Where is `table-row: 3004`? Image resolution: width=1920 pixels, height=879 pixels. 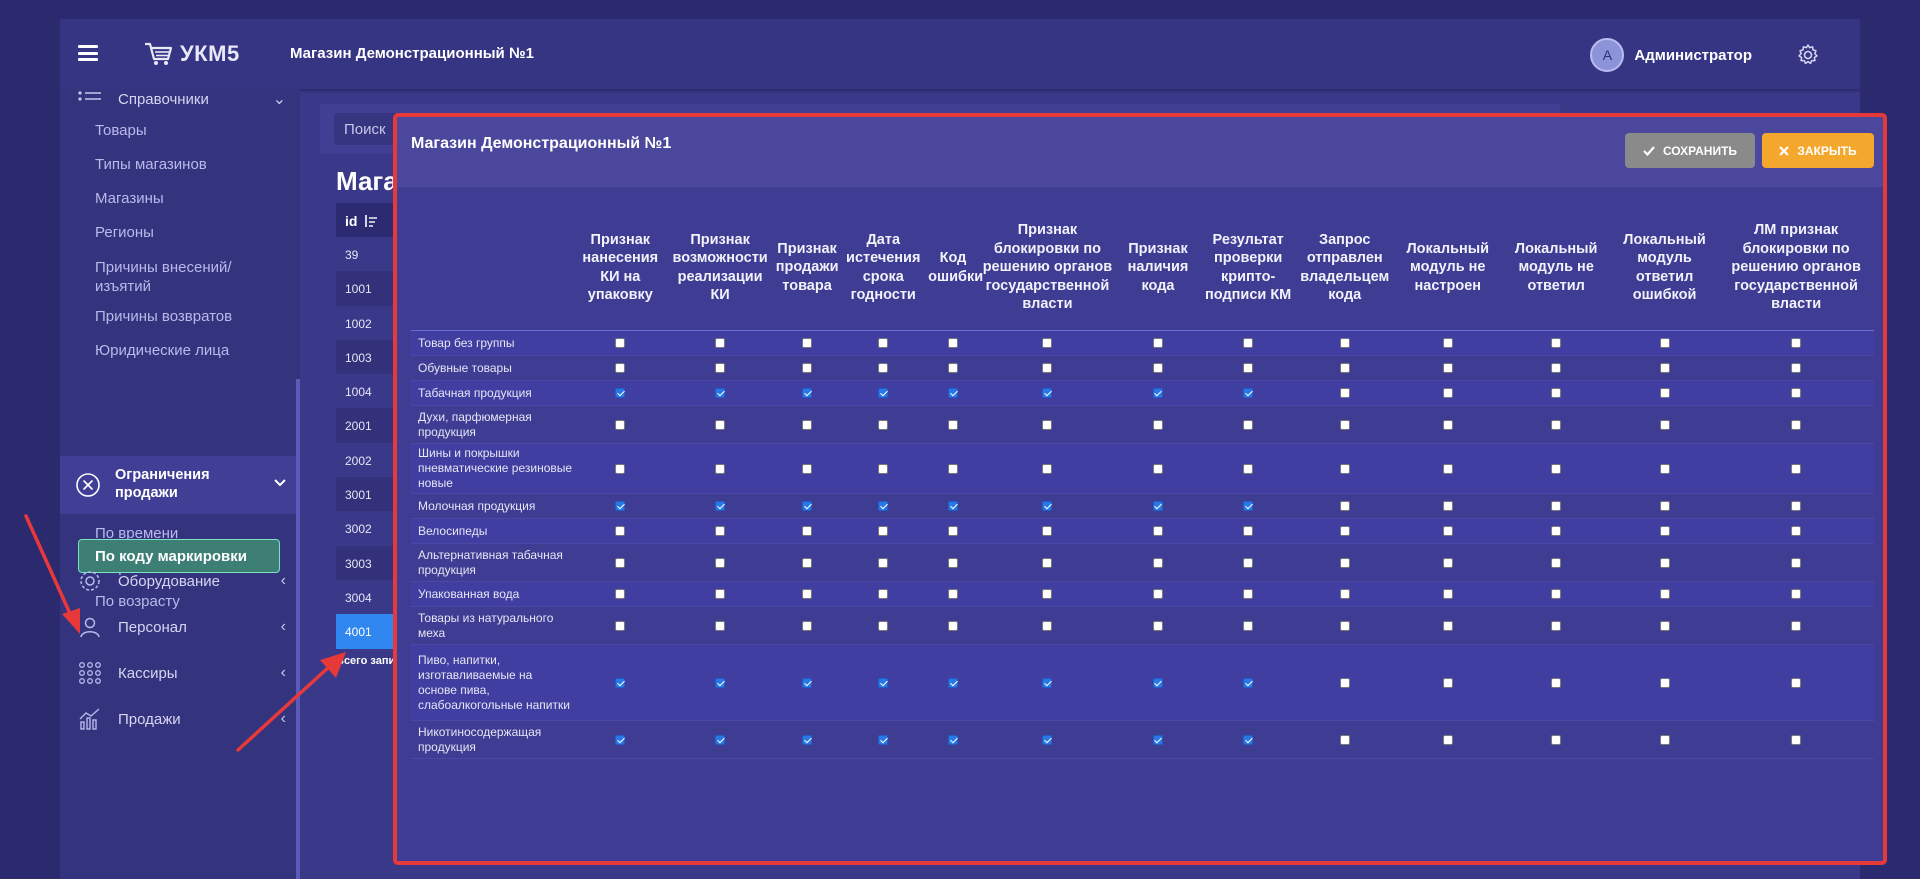
table-row: 3004 is located at coordinates (358, 597).